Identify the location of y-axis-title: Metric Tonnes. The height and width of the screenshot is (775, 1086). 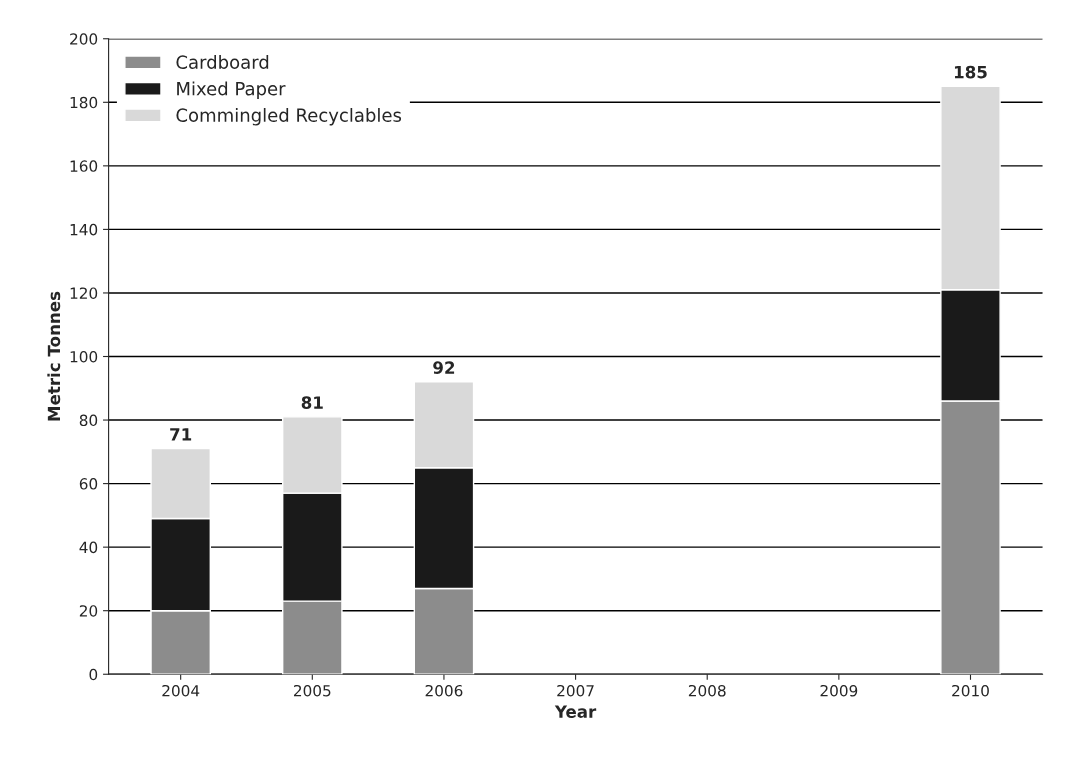
(54, 356).